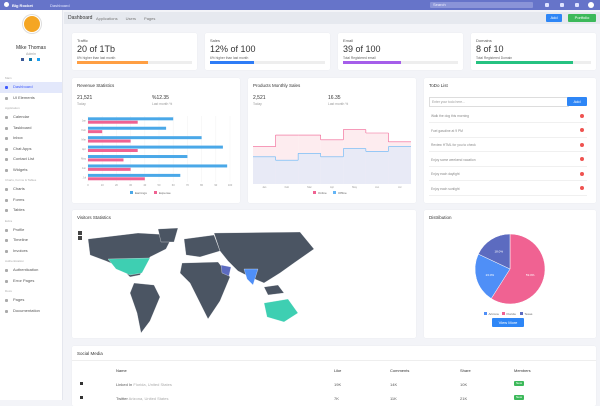 The height and width of the screenshot is (406, 600). Describe the element at coordinates (144, 384) in the screenshot. I see `row-name: Linked In Florida, United States` at that location.